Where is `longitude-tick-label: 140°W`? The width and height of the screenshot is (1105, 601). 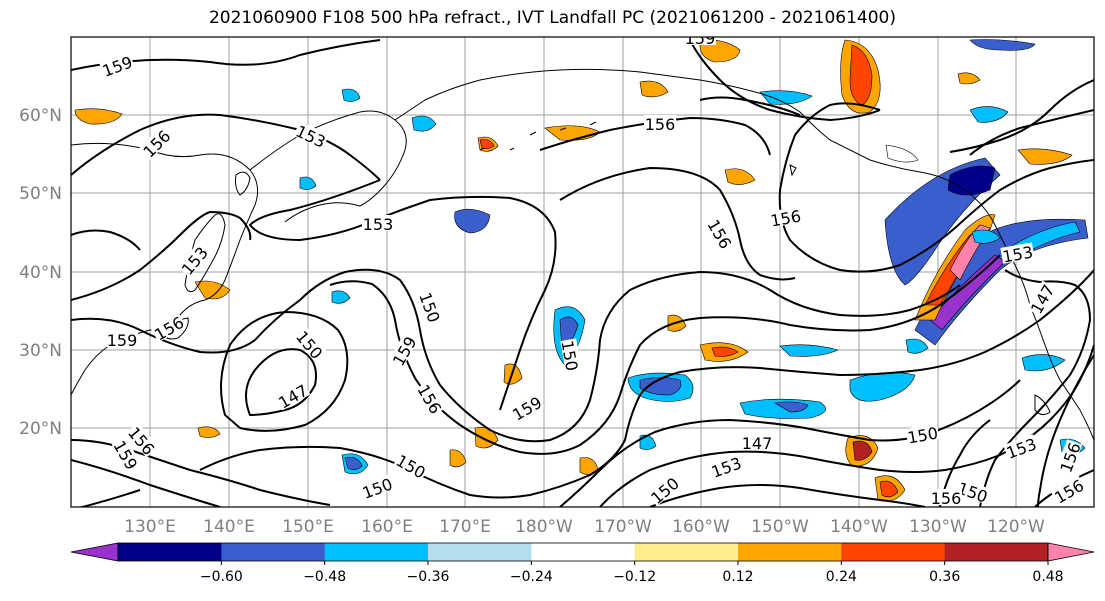 longitude-tick-label: 140°W is located at coordinates (859, 527).